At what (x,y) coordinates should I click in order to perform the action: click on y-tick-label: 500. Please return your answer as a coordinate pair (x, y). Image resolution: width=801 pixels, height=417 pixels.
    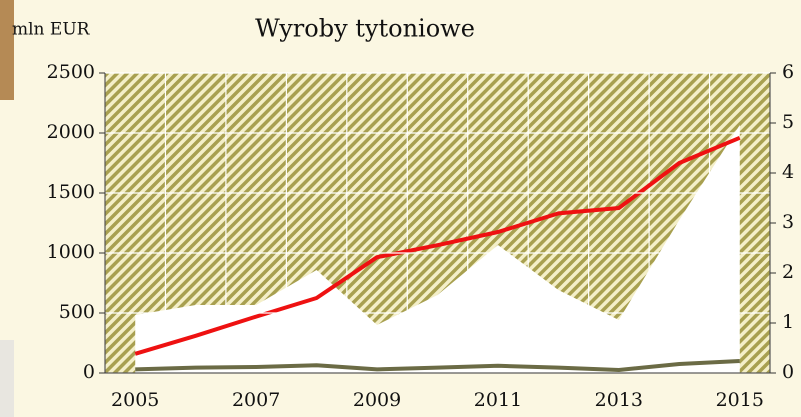
    Looking at the image, I should click on (77, 312).